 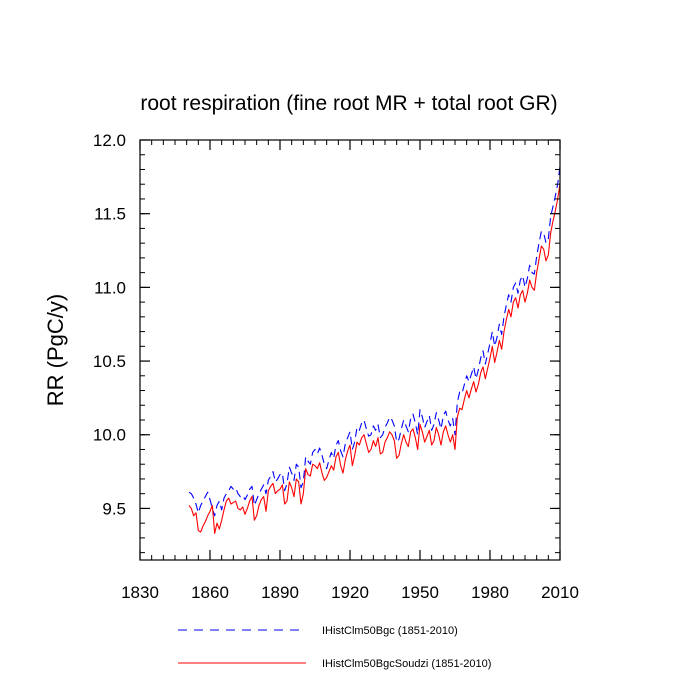 I want to click on x-tick-label: 2010, so click(x=560, y=592).